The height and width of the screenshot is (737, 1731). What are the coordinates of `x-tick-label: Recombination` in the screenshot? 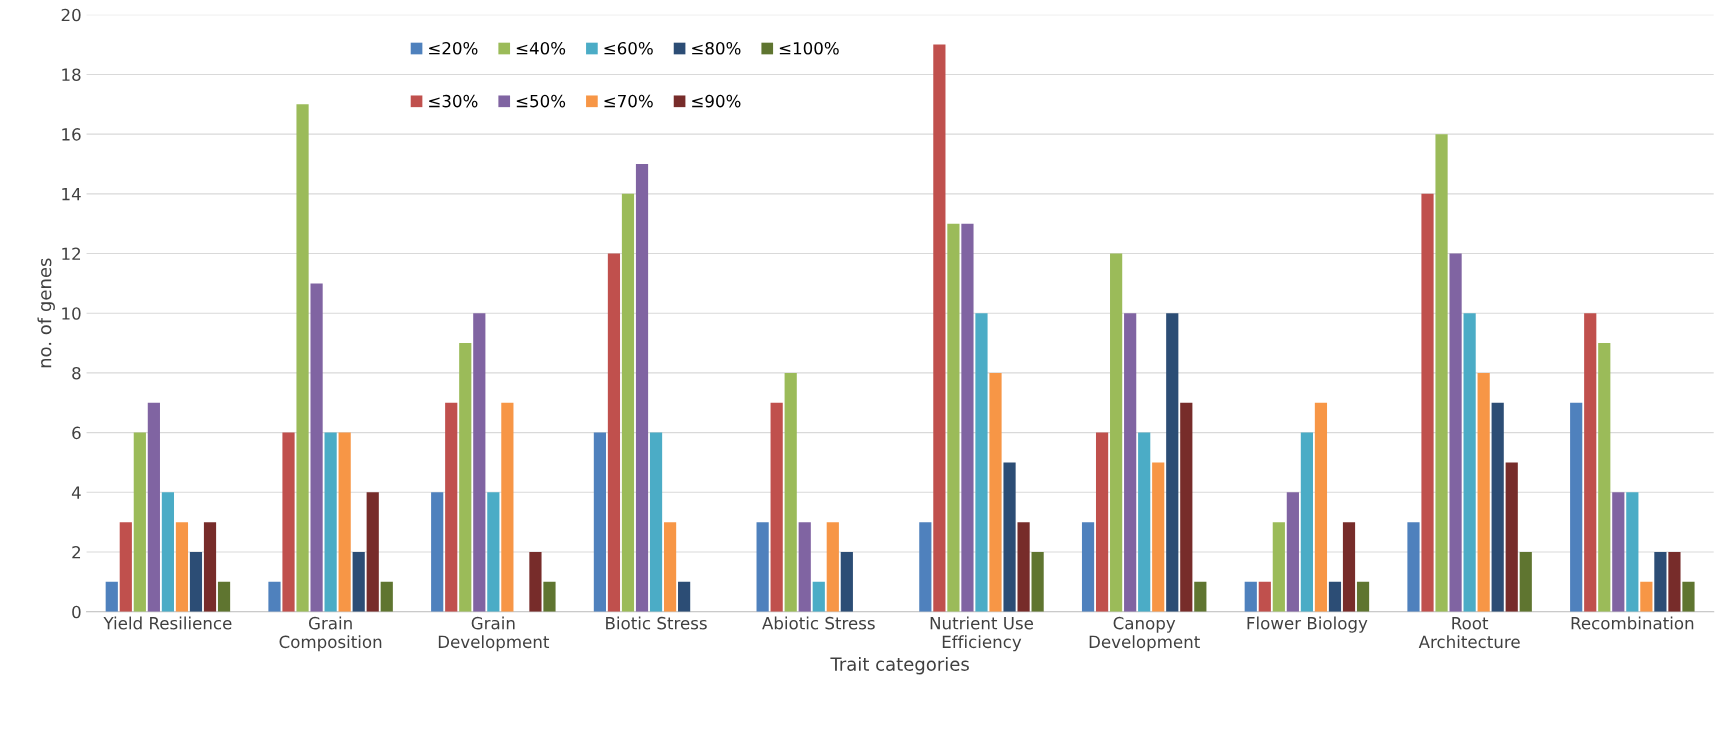 It's located at (1632, 623).